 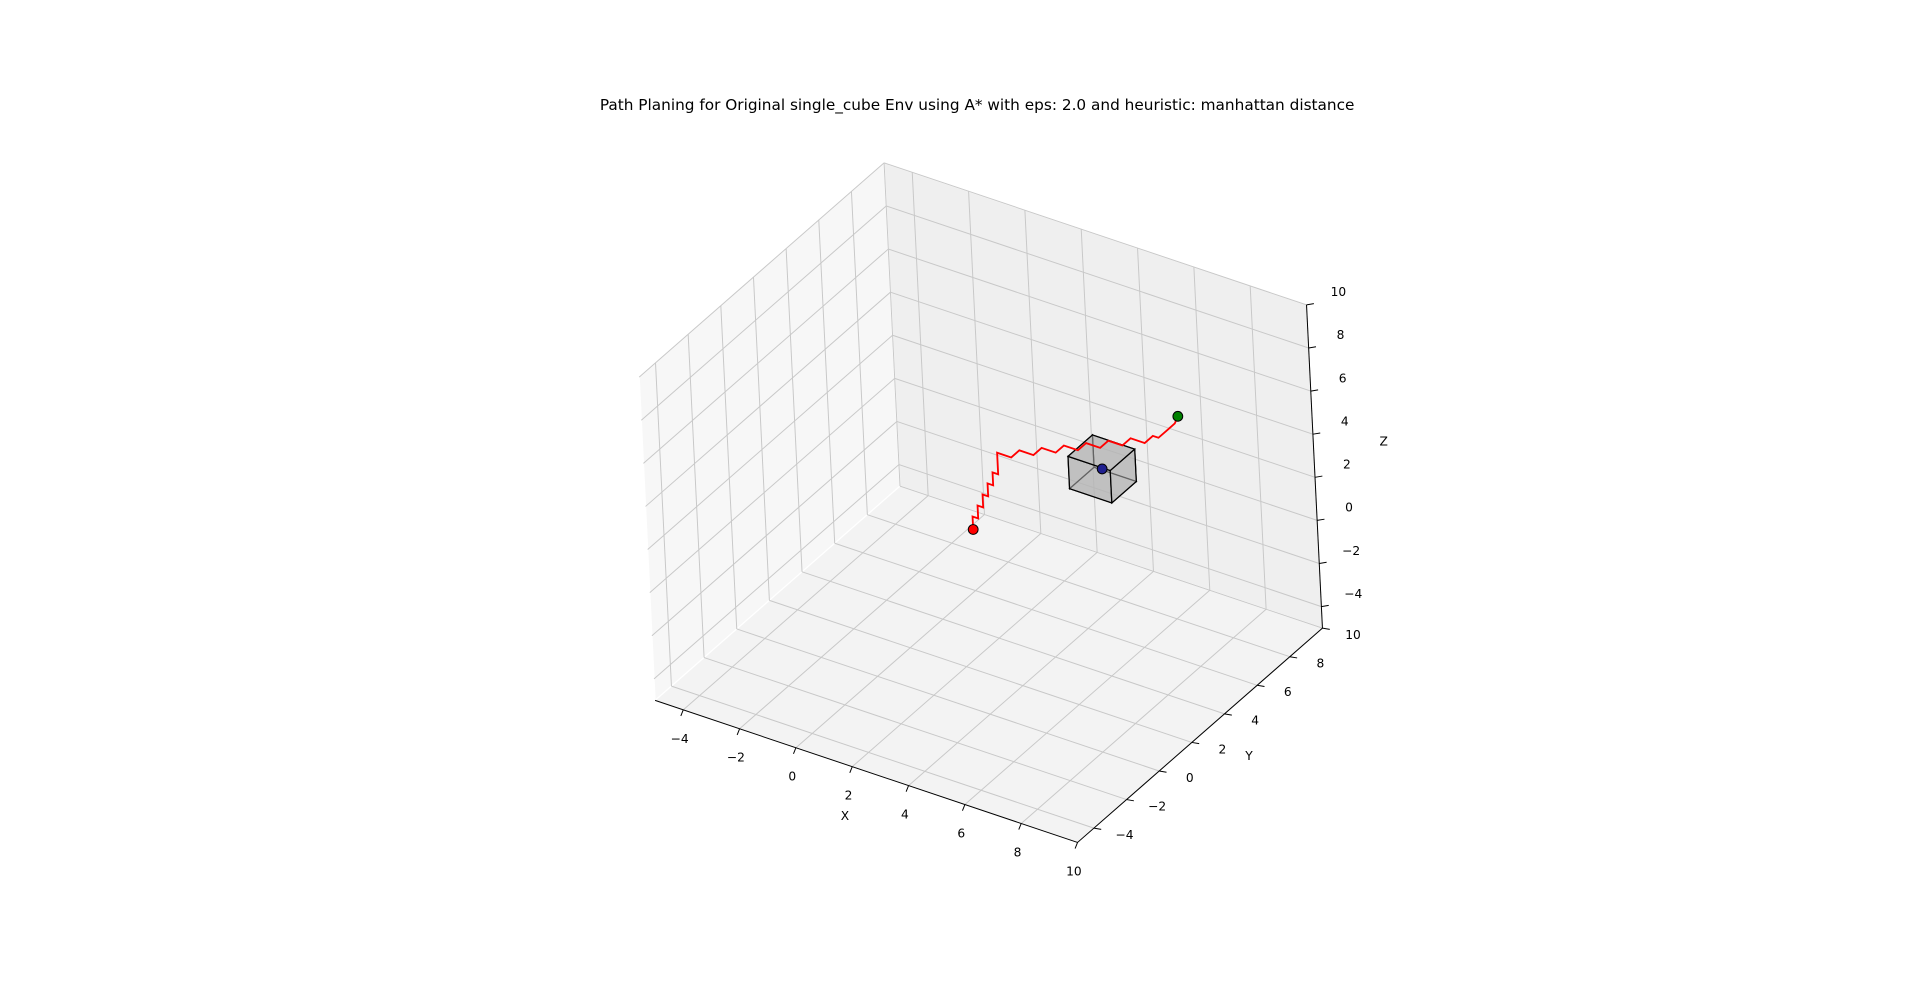 What do you see at coordinates (1339, 292) in the screenshot?
I see `z-tick-label: 10` at bounding box center [1339, 292].